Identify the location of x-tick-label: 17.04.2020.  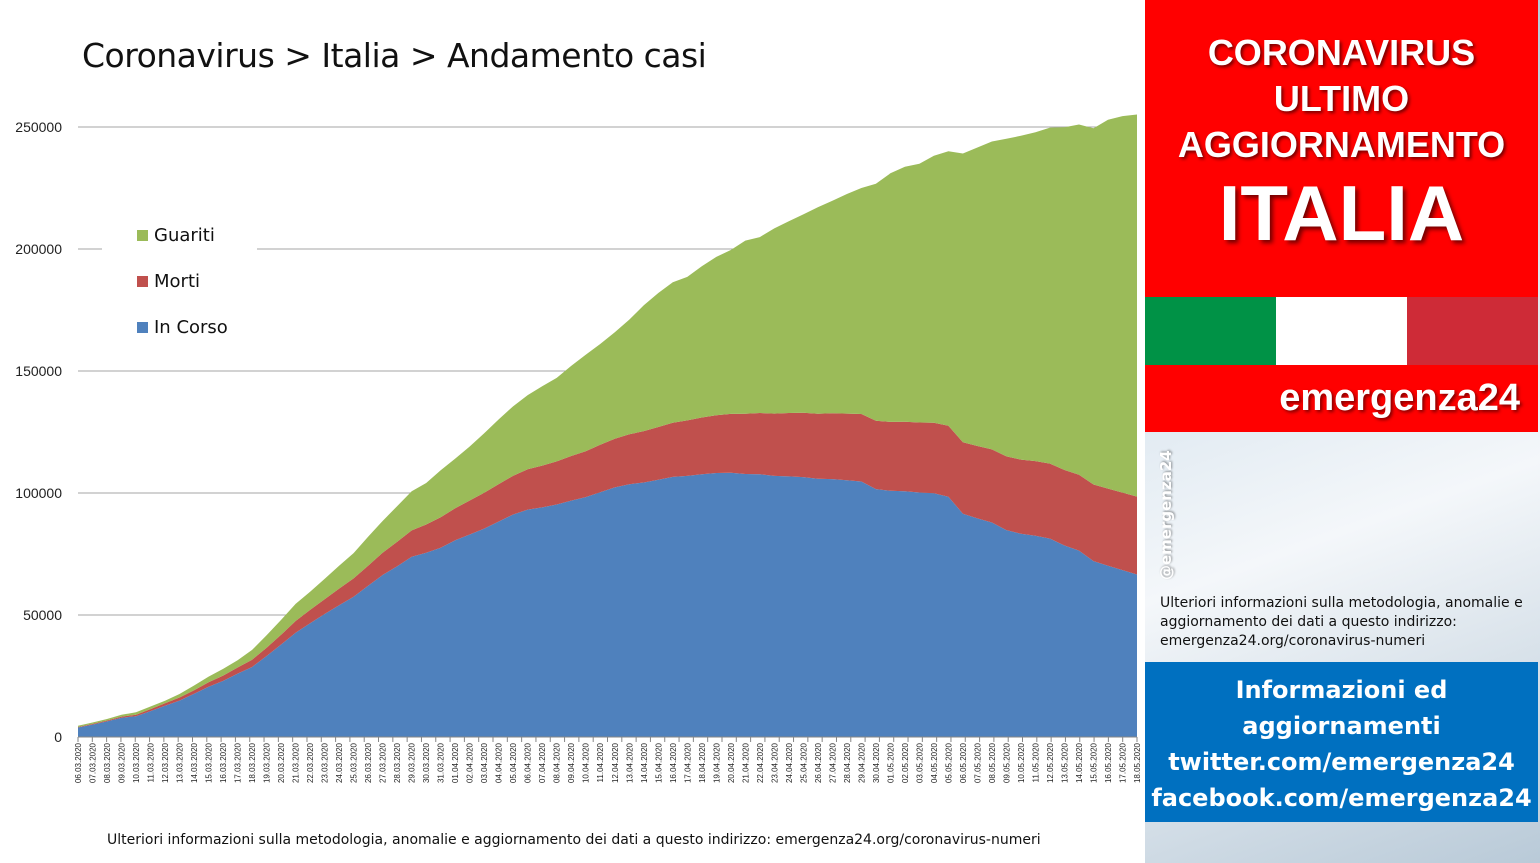
(687, 762).